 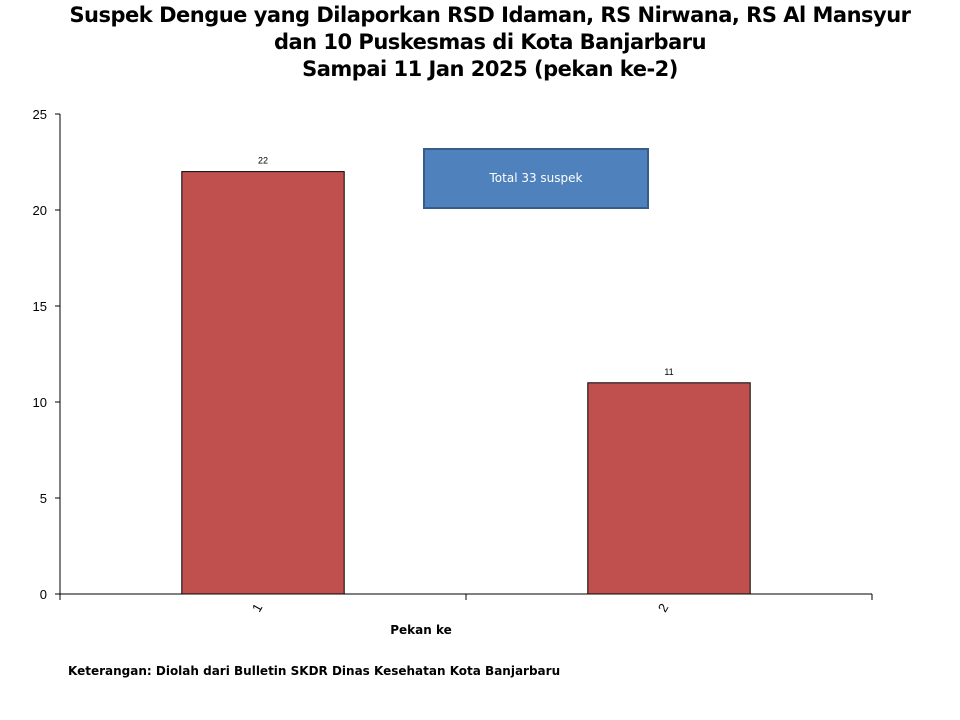 What do you see at coordinates (668, 372) in the screenshot?
I see `data-label-2: 11` at bounding box center [668, 372].